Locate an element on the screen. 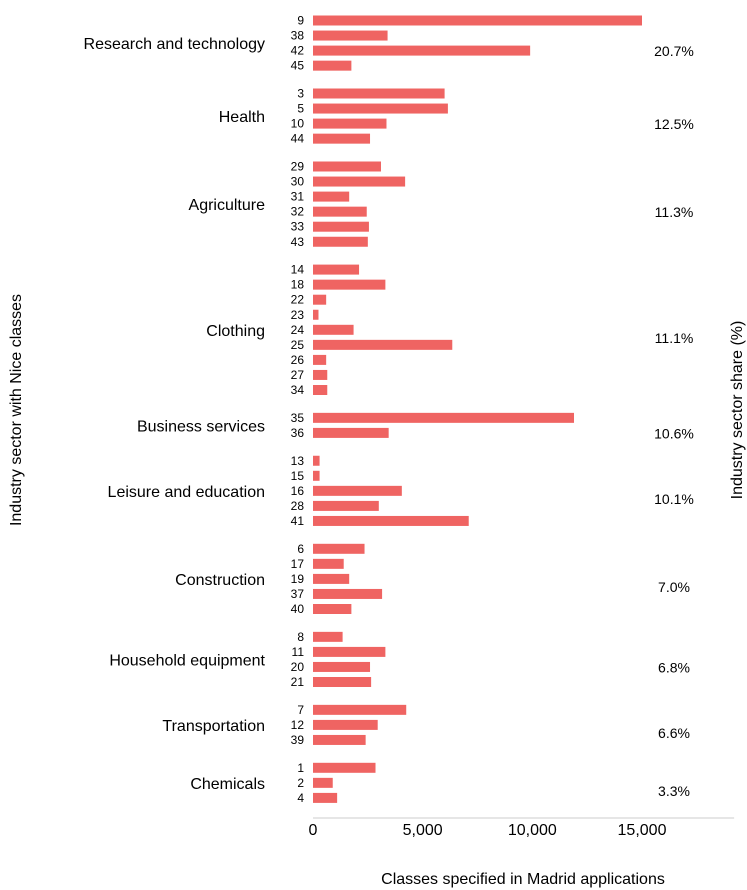 This screenshot has width=747, height=890. class-label-1: 1 is located at coordinates (300, 768).